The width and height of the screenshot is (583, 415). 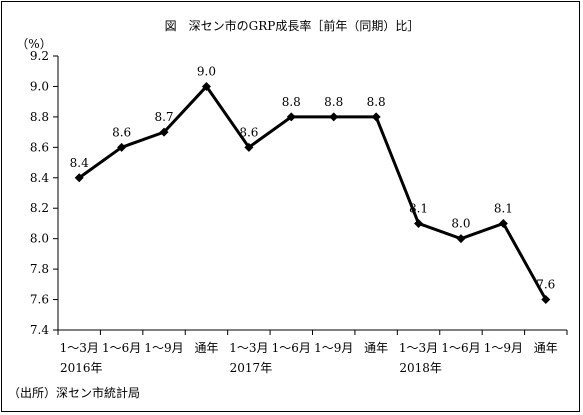 I want to click on data-label: 7.6, so click(x=545, y=285).